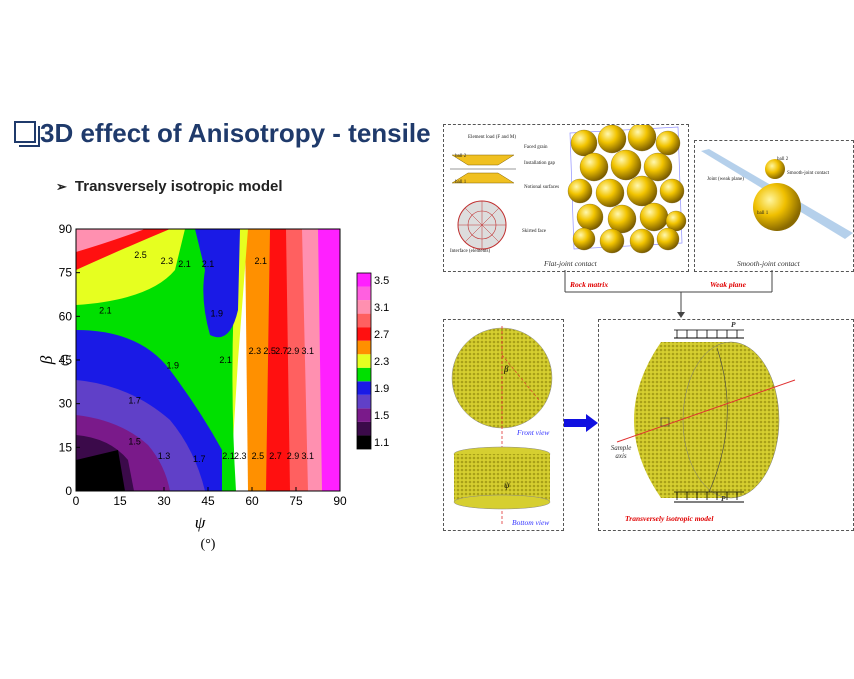  Describe the element at coordinates (539, 163) in the screenshot. I see `installation-gap-label: Installation gap` at that location.